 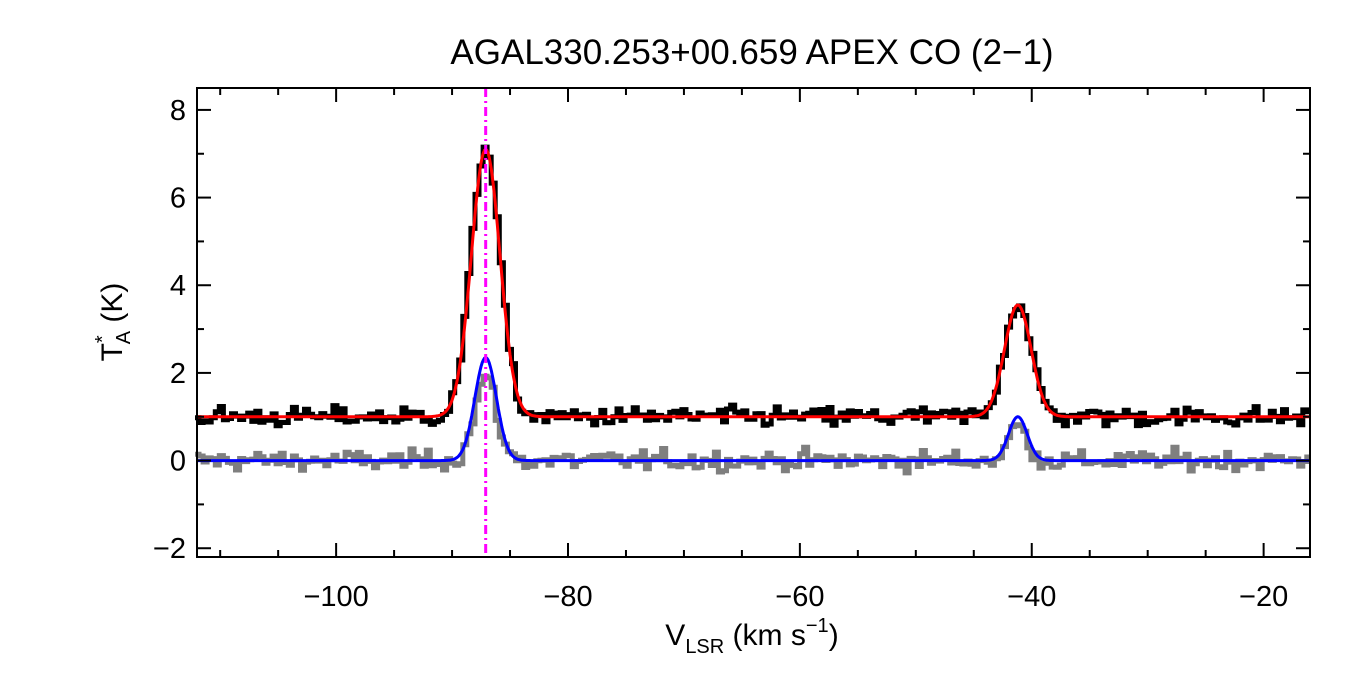 What do you see at coordinates (178, 374) in the screenshot?
I see `y-tick-label: 2` at bounding box center [178, 374].